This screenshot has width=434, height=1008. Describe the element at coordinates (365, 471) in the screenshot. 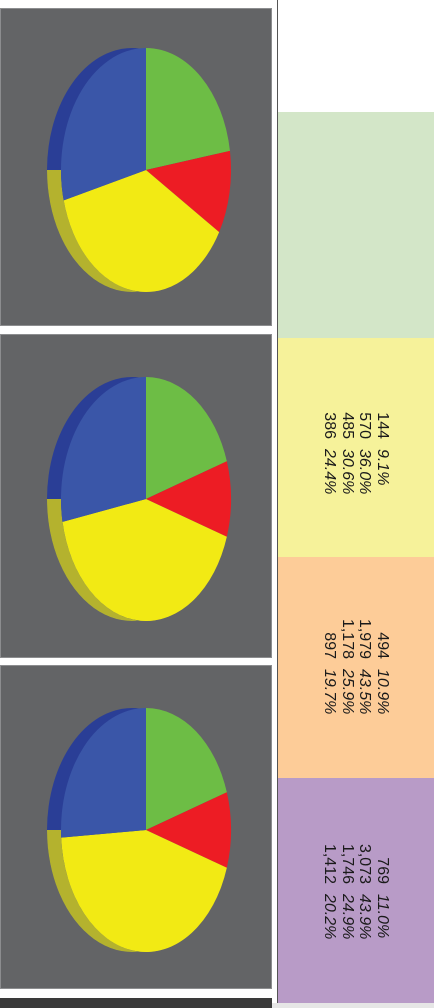

I see `row-percent: 36.0%` at that location.